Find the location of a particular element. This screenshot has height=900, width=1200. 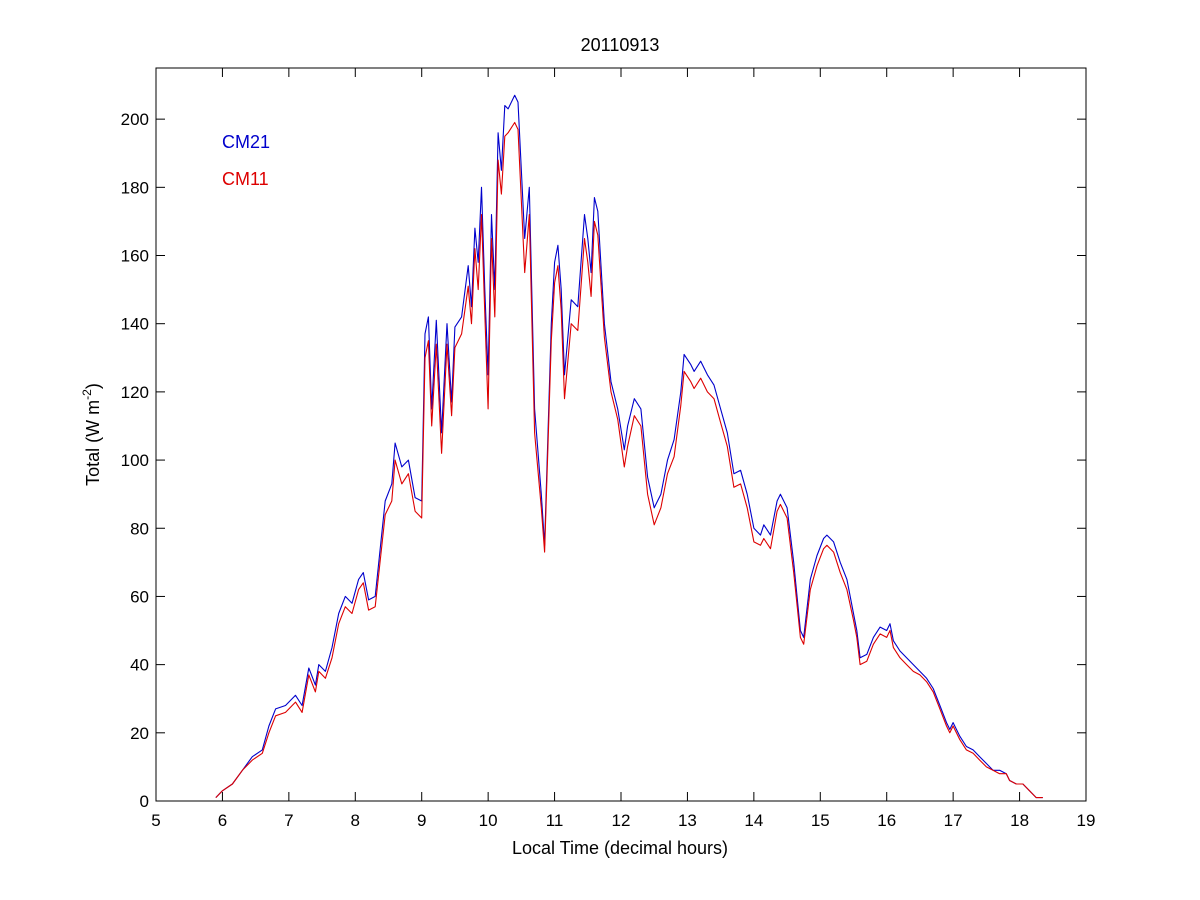

x-tick-label: 14 is located at coordinates (753, 820).